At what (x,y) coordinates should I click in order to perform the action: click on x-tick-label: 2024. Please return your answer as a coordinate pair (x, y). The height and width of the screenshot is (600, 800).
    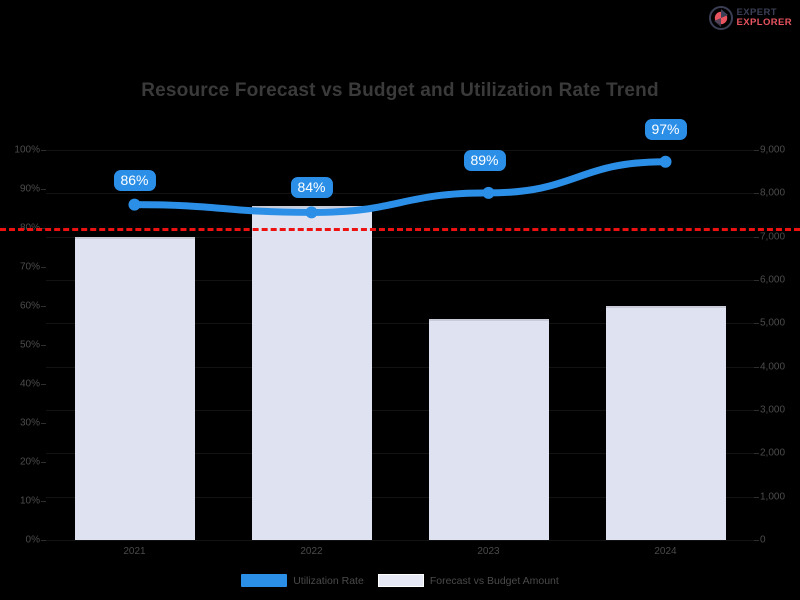
    Looking at the image, I should click on (665, 551).